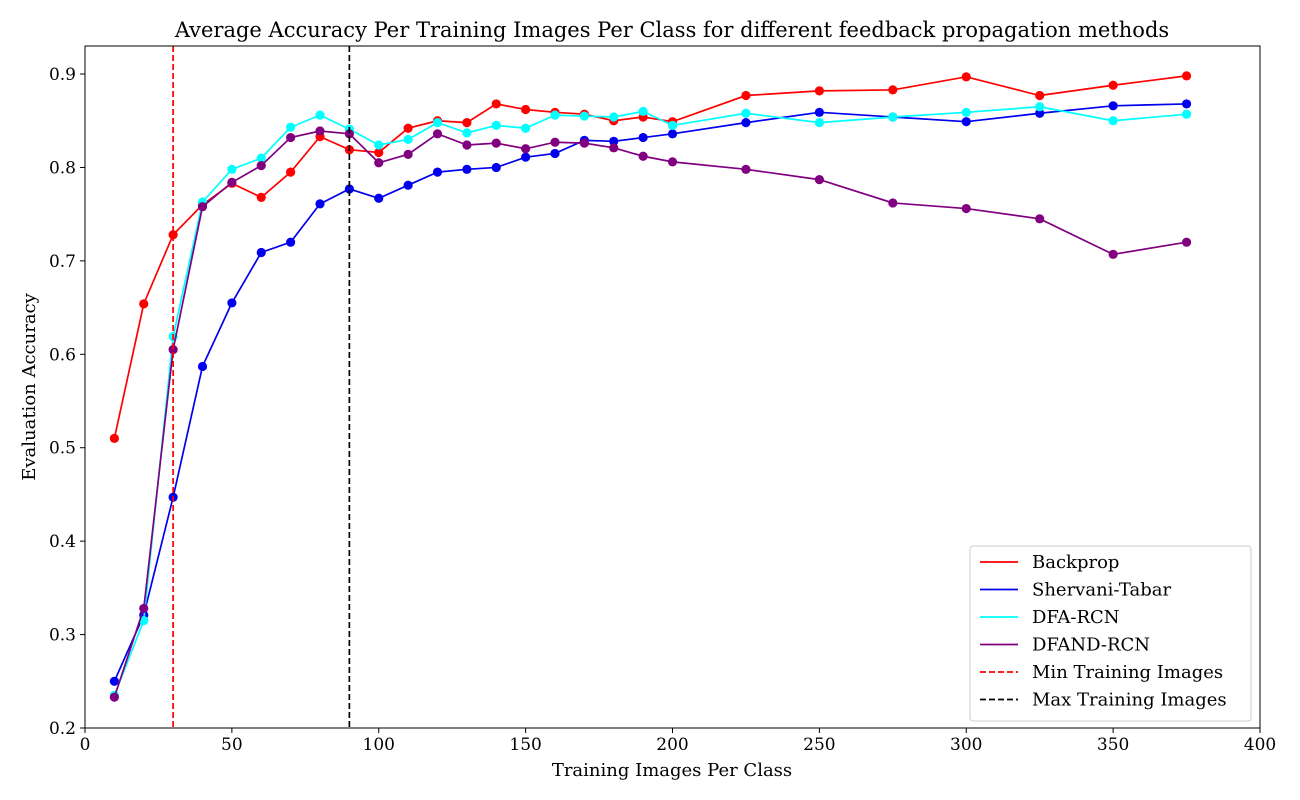  What do you see at coordinates (672, 770) in the screenshot?
I see `x-axis-title: Training Images Per Class` at bounding box center [672, 770].